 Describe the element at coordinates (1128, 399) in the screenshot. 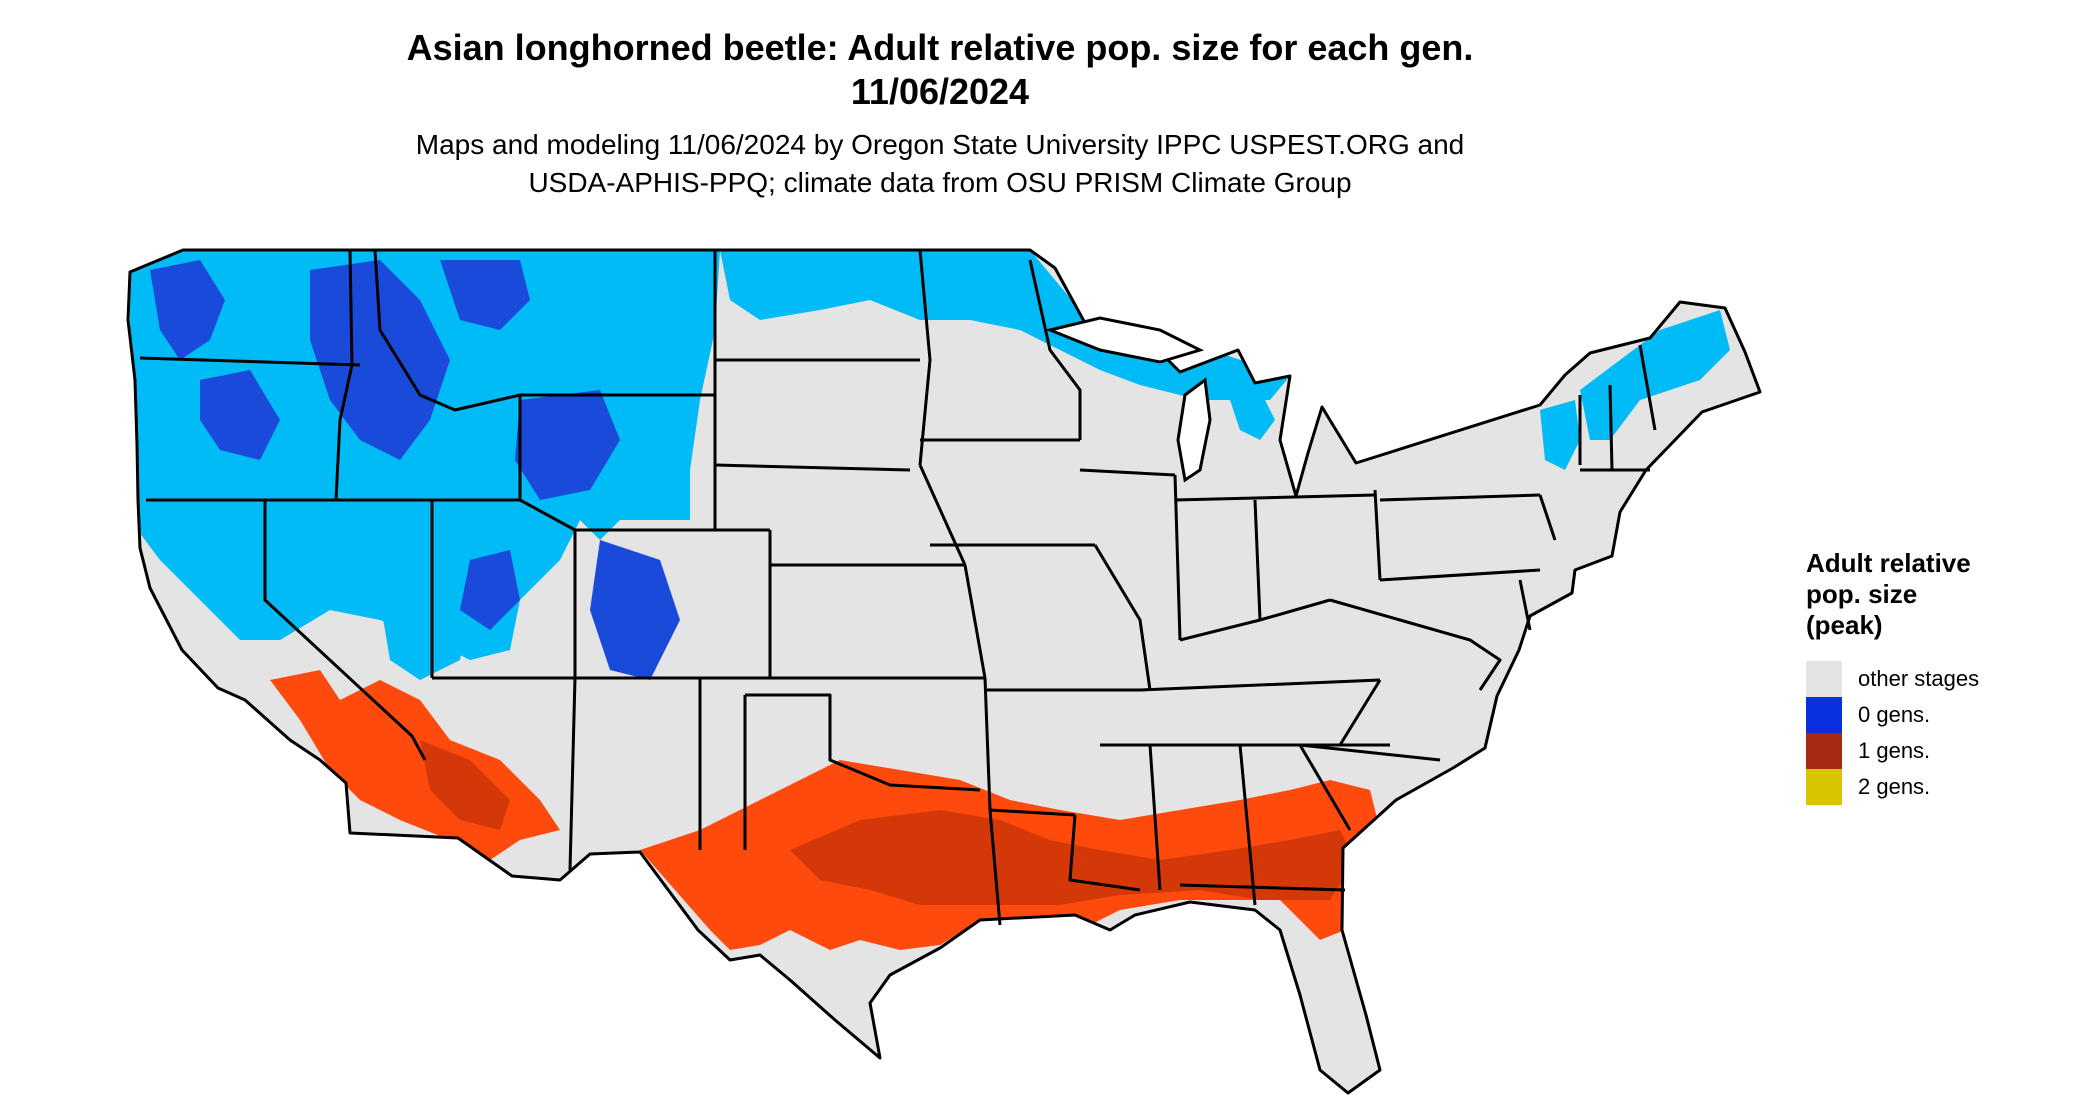

I see `great-lakes` at that location.